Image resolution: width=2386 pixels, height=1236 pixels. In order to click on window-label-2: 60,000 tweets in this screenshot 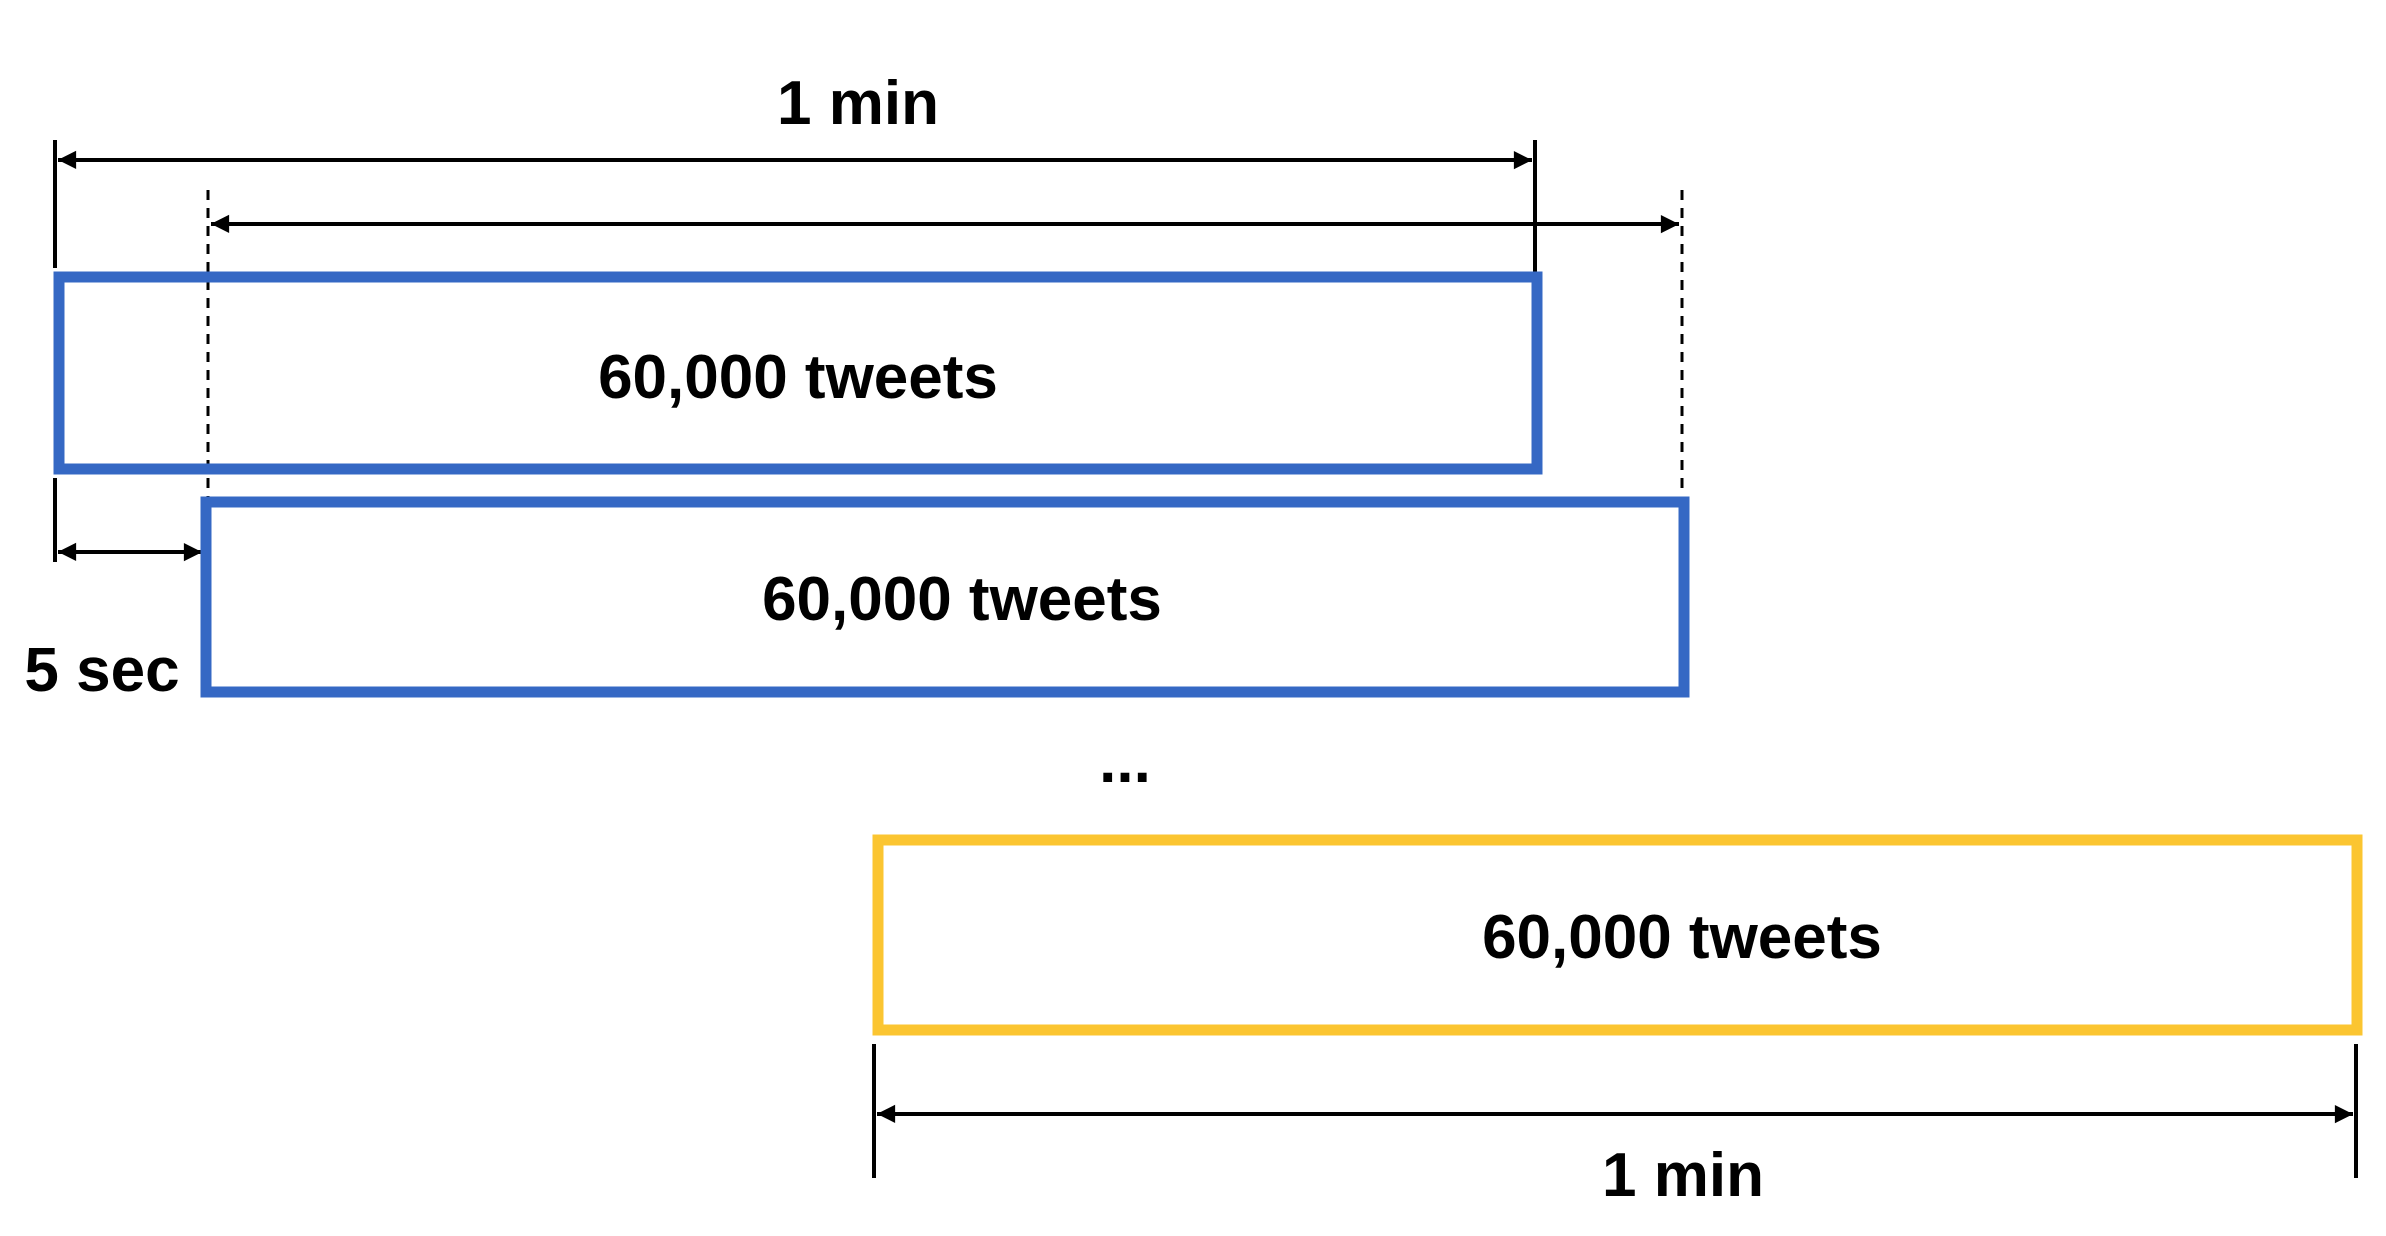, I will do `click(962, 599)`.